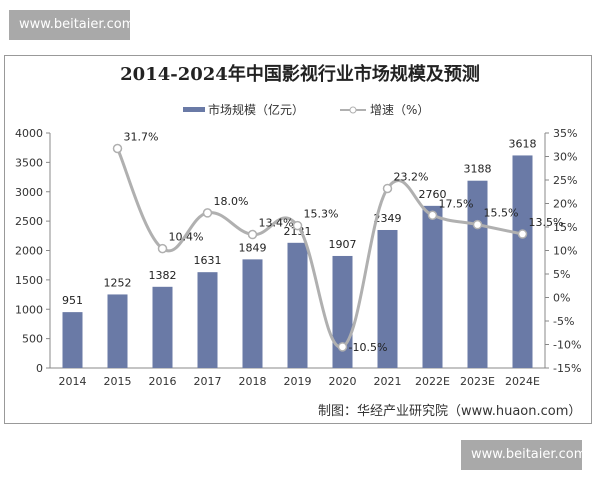 The image size is (600, 480). What do you see at coordinates (450, 411) in the screenshot?
I see `chart-credit: 制图：华经产业研究院（www.huaon.com）` at bounding box center [450, 411].